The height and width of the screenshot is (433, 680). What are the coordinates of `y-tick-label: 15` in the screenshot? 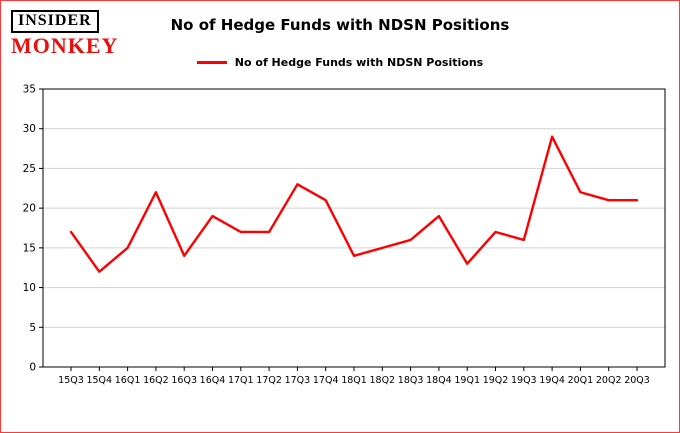 It's located at (29, 248).